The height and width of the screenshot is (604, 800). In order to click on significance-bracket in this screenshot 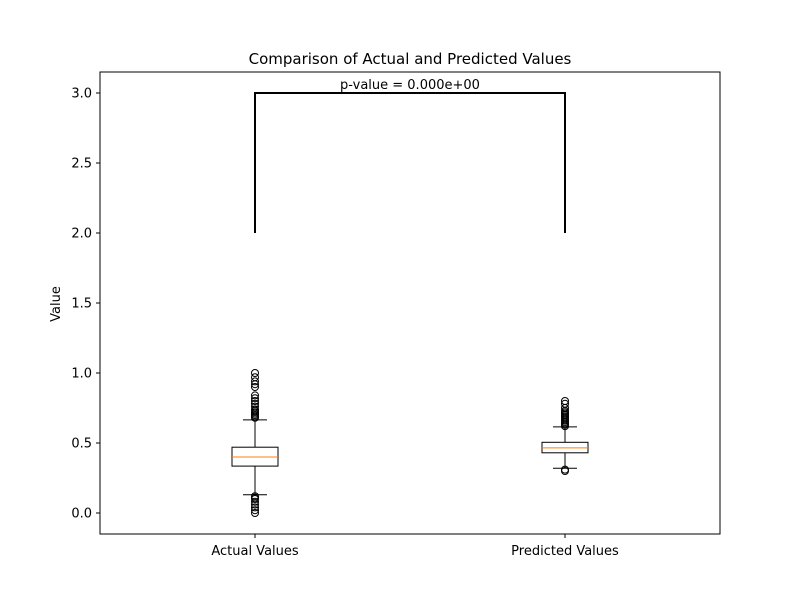, I will do `click(410, 162)`.